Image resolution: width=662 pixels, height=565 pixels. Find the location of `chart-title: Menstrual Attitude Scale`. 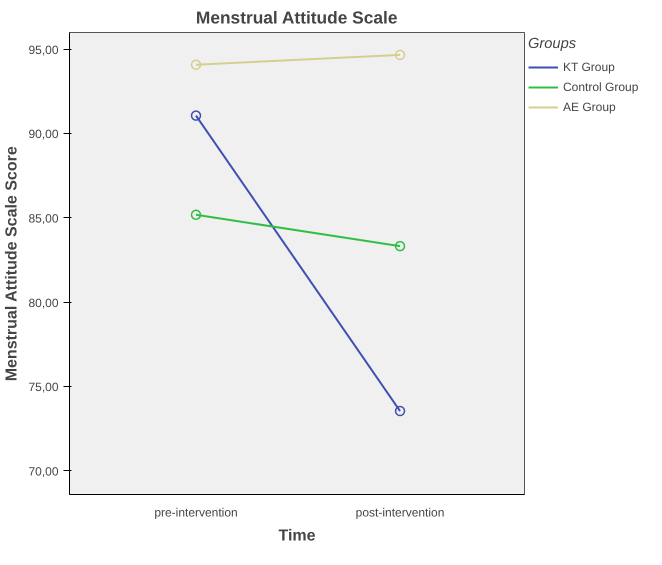

chart-title: Menstrual Attitude Scale is located at coordinates (297, 18).